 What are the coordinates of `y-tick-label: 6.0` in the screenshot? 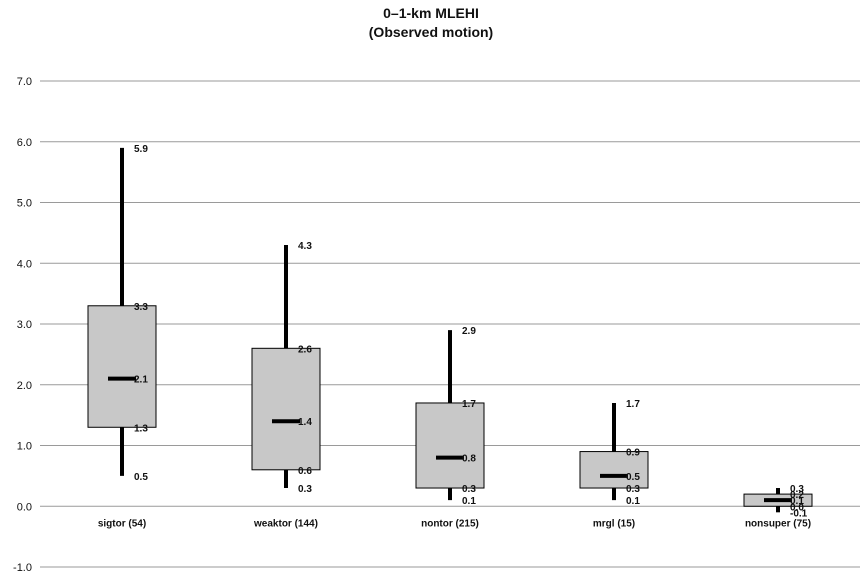 It's located at (24, 143).